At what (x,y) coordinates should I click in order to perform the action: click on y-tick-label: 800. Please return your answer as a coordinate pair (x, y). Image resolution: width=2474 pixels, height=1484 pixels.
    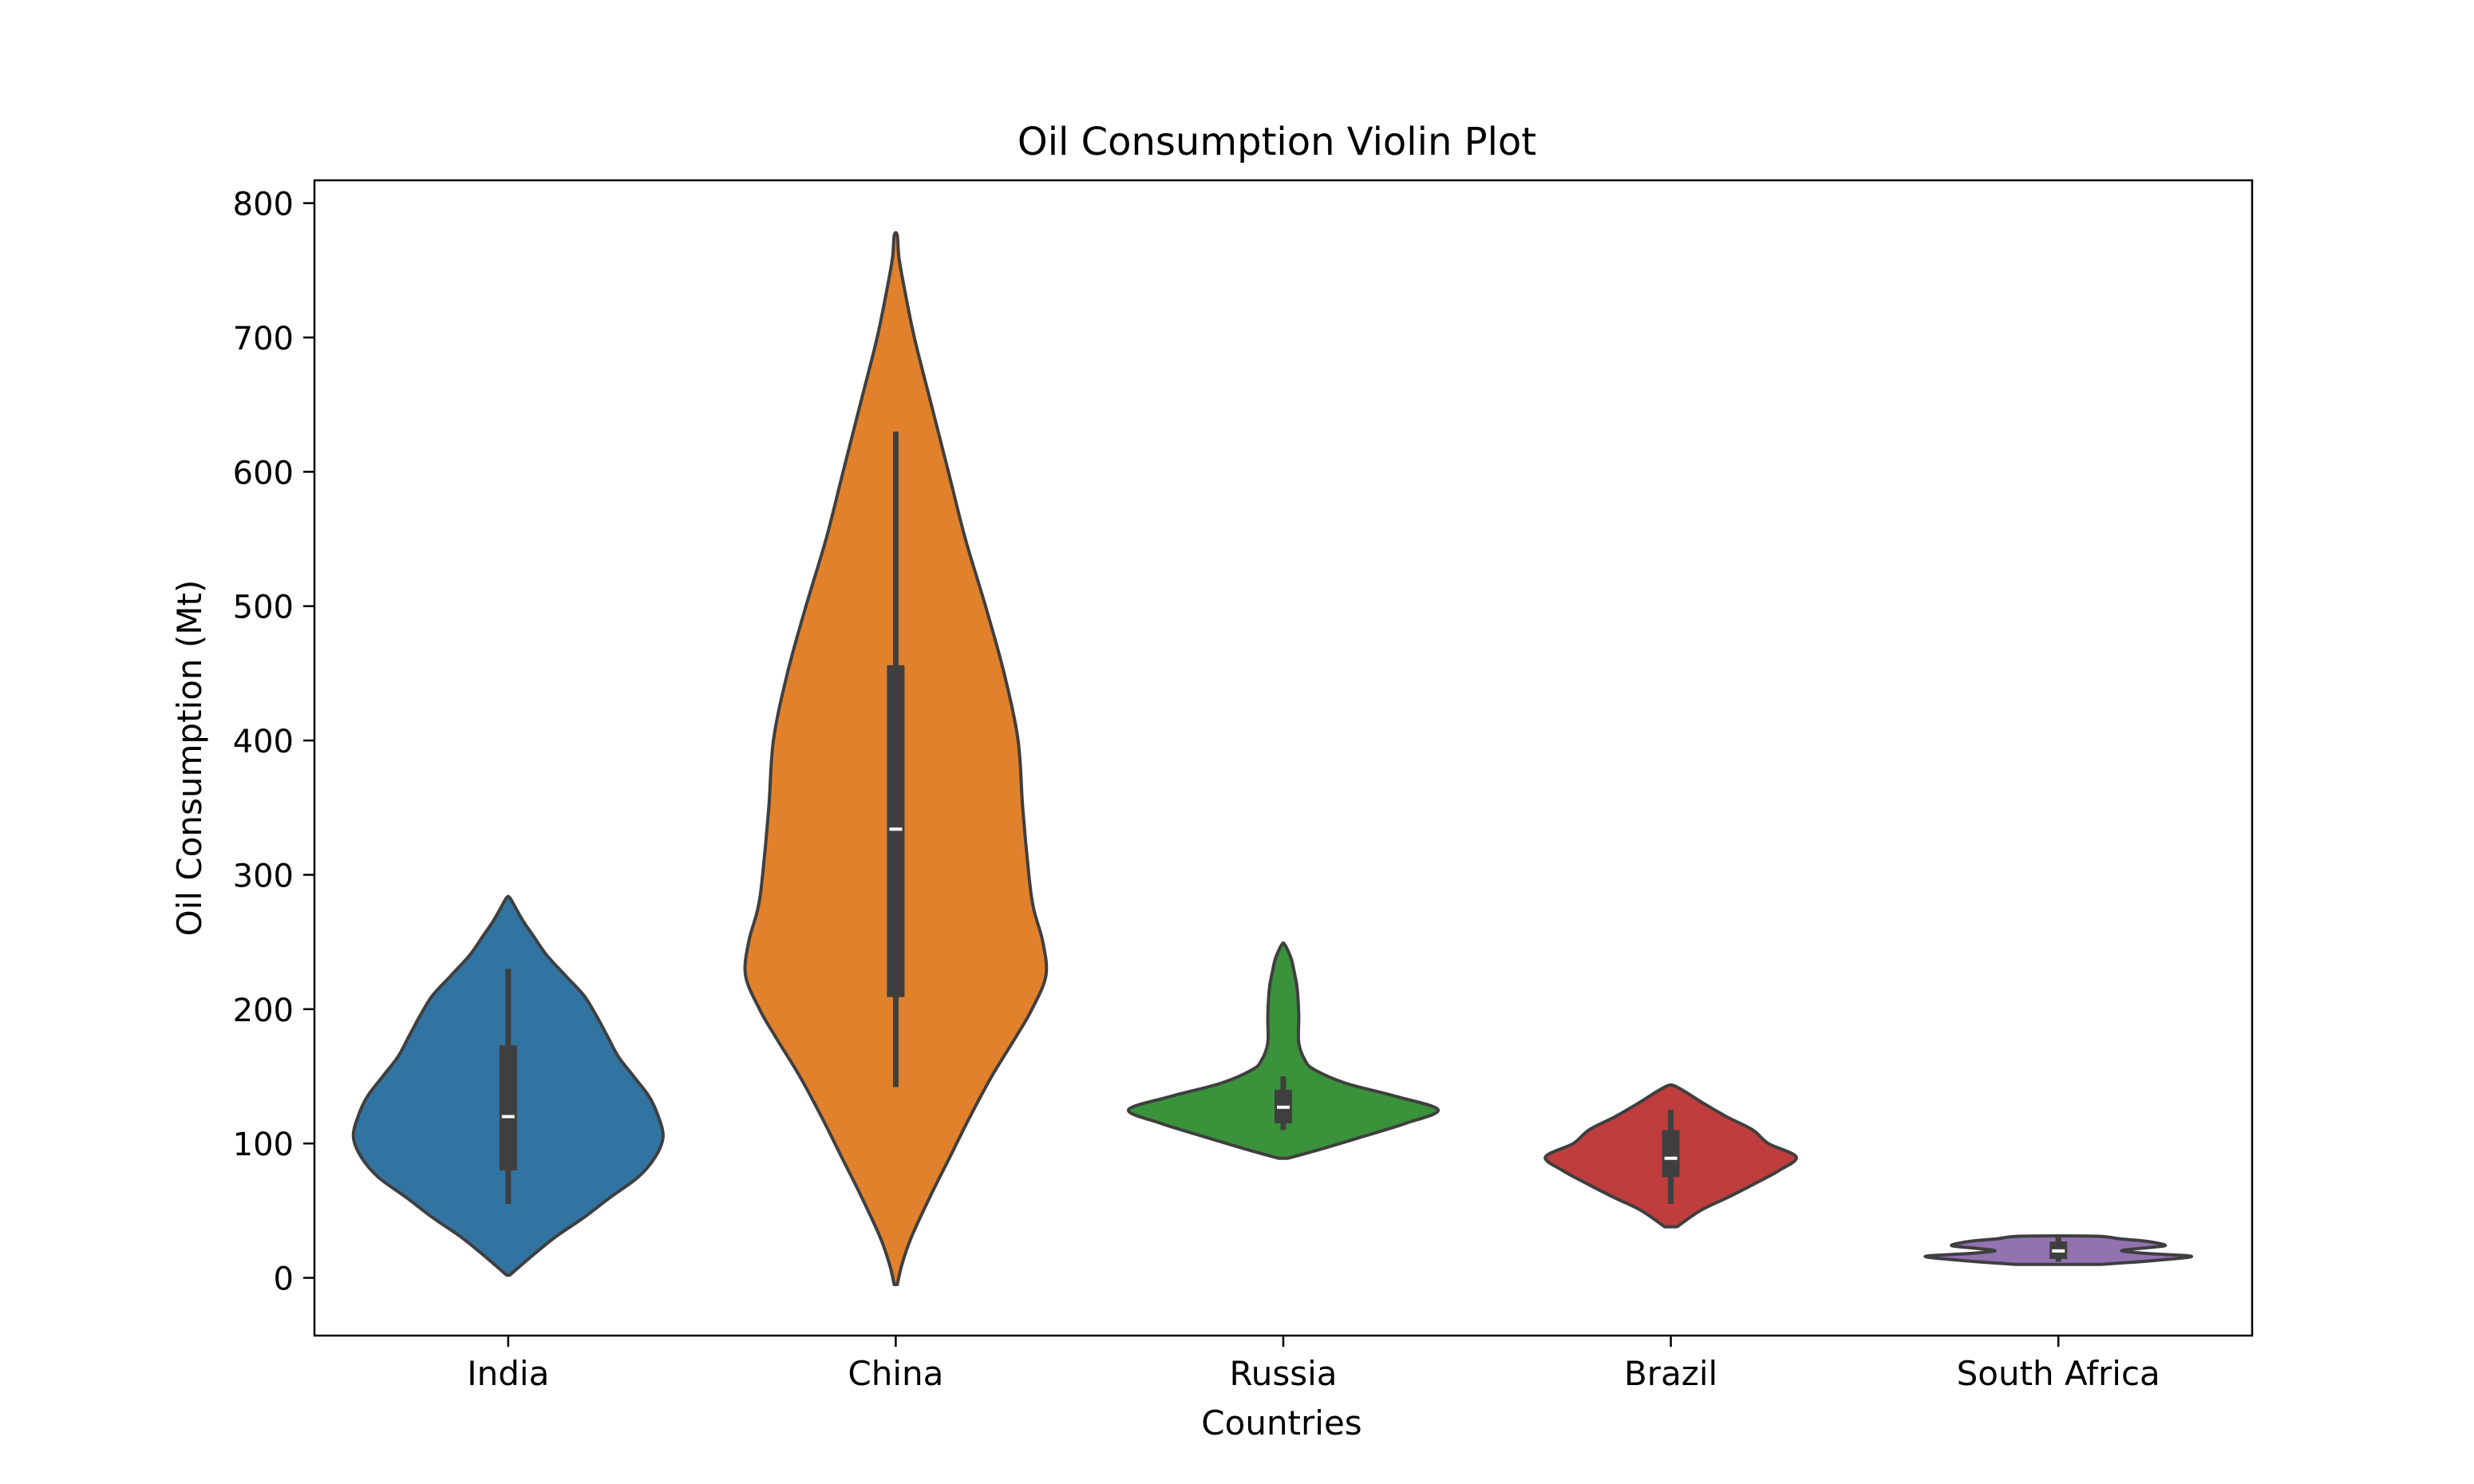
    Looking at the image, I should click on (263, 205).